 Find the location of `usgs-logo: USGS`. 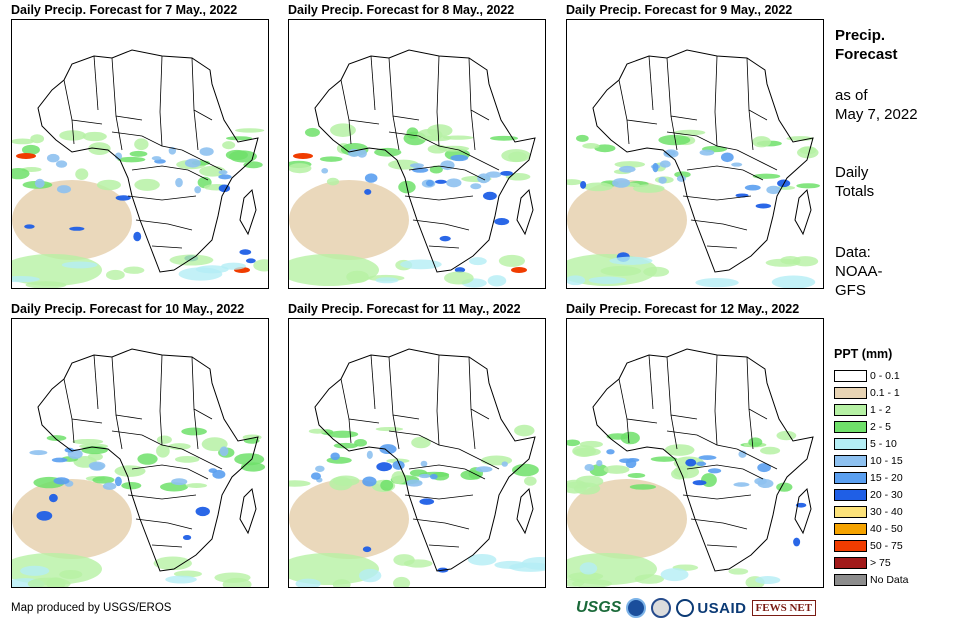

usgs-logo: USGS is located at coordinates (599, 607).